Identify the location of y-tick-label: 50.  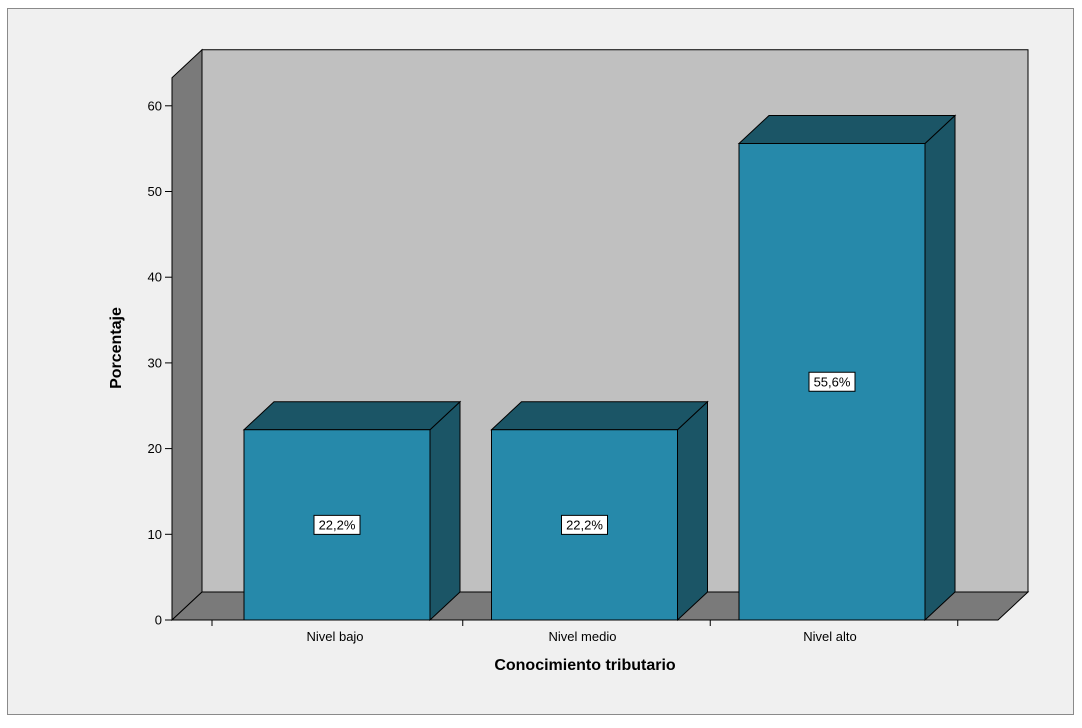
(155, 191).